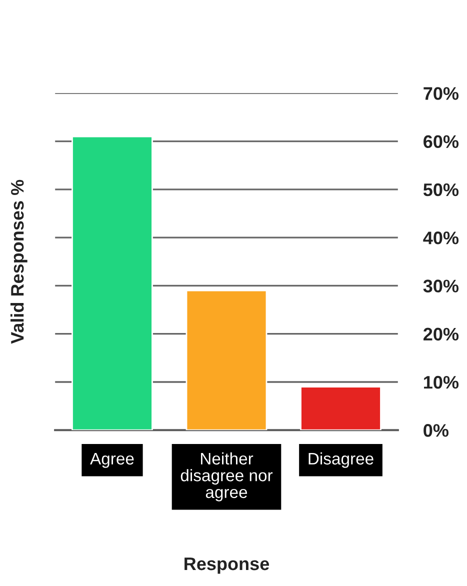  Describe the element at coordinates (441, 141) in the screenshot. I see `y-tick-label: 60%` at that location.